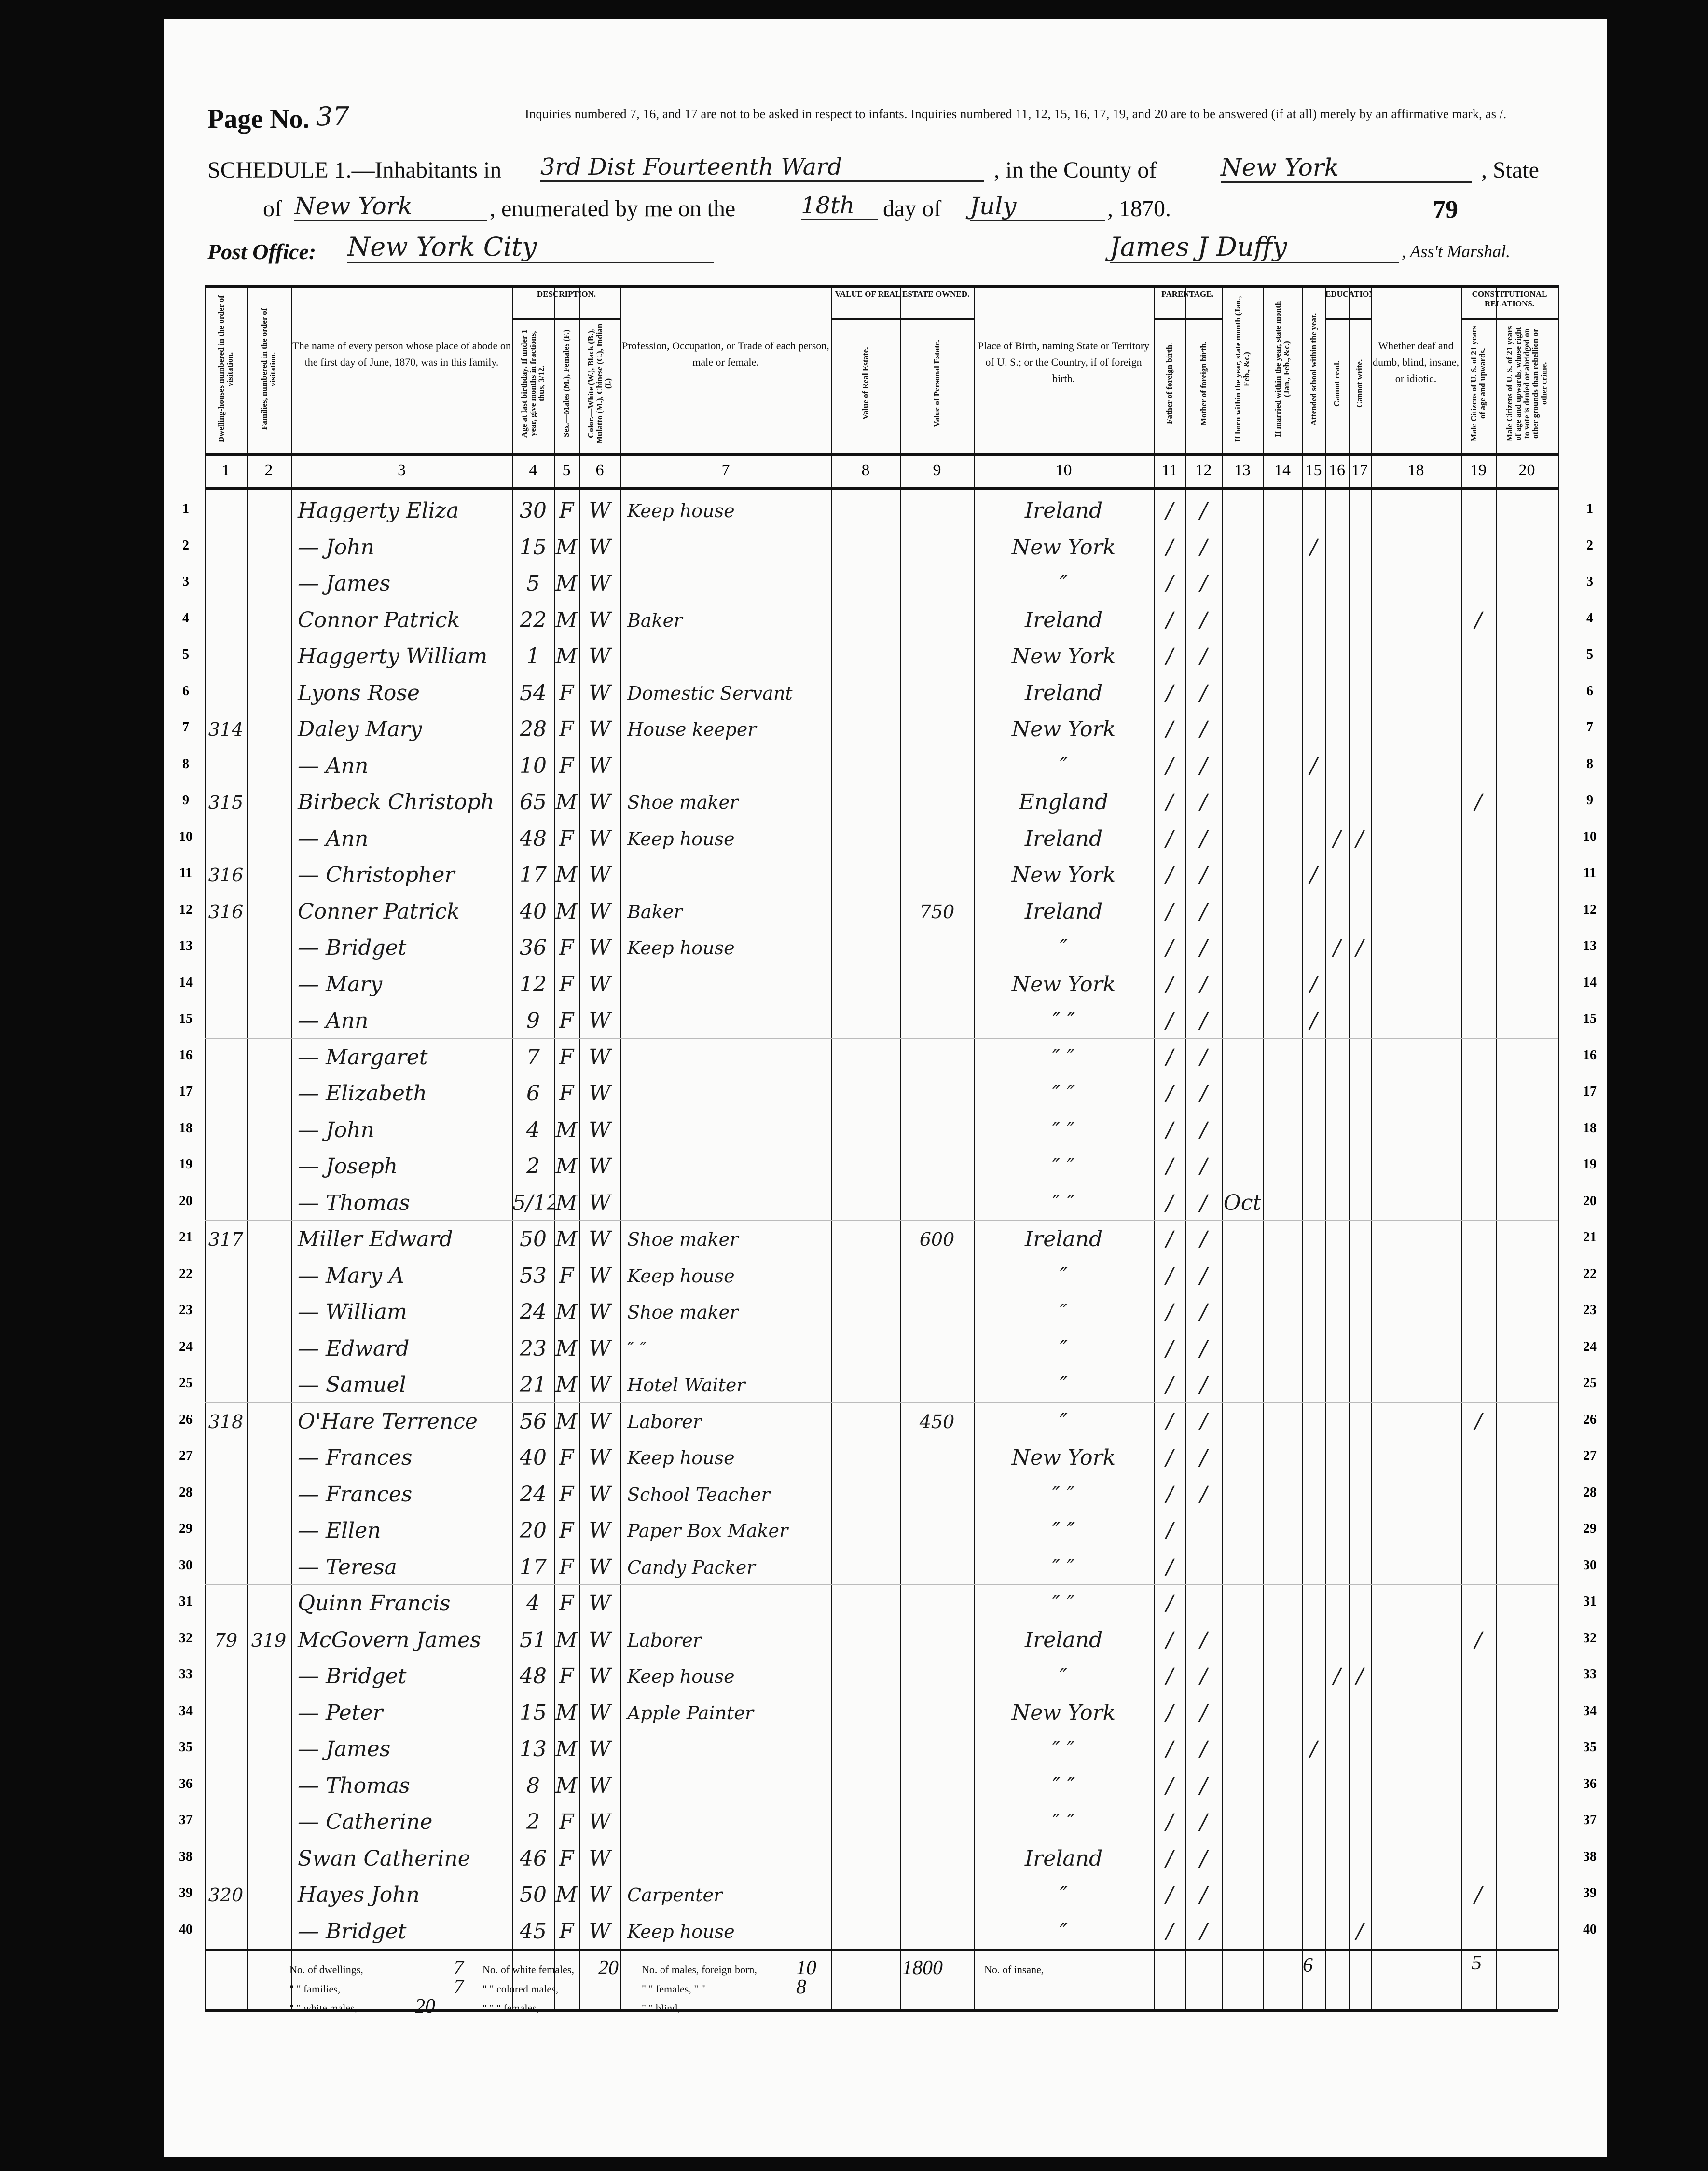 This screenshot has width=1708, height=2171. Describe the element at coordinates (355, 1494) in the screenshot. I see `cell-name: — Frances` at that location.